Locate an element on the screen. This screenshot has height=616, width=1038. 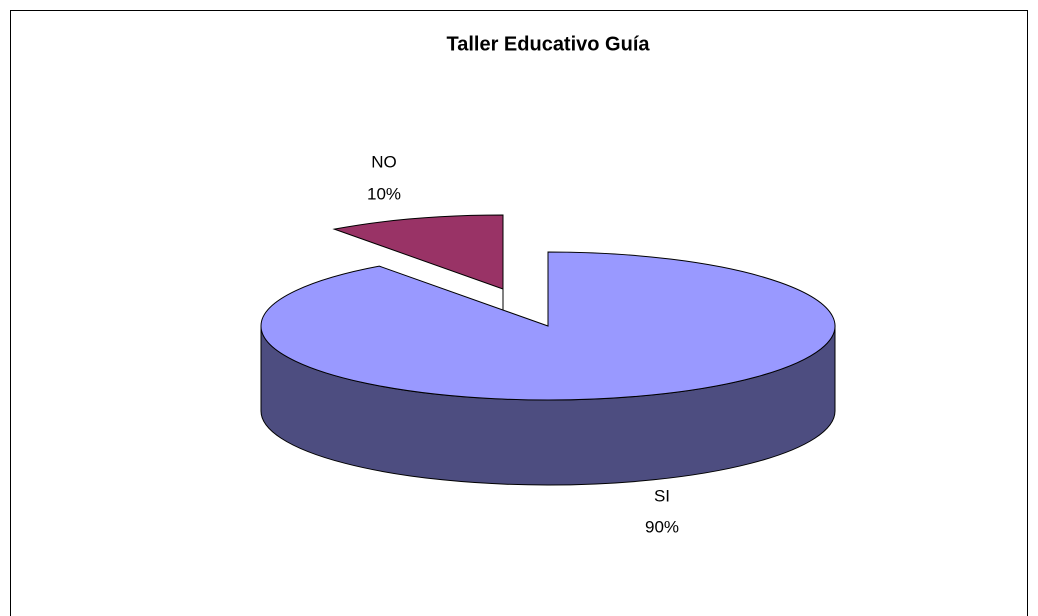
chart-title: Taller Educativo Guía is located at coordinates (548, 44).